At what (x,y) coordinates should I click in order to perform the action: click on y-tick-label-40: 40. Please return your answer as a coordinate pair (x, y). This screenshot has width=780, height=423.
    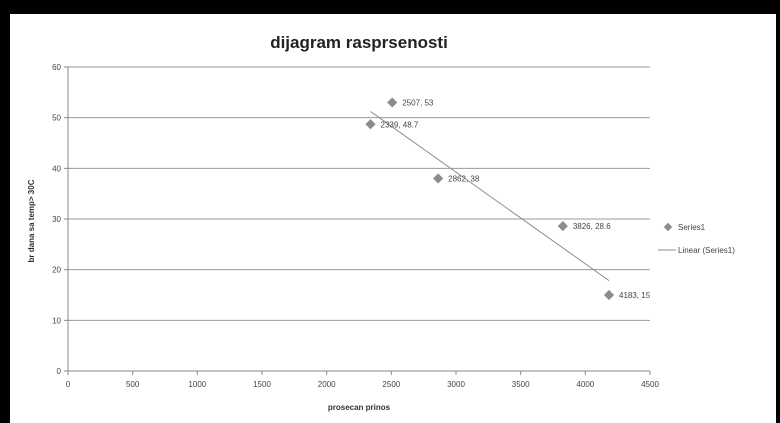
    Looking at the image, I should click on (56, 168).